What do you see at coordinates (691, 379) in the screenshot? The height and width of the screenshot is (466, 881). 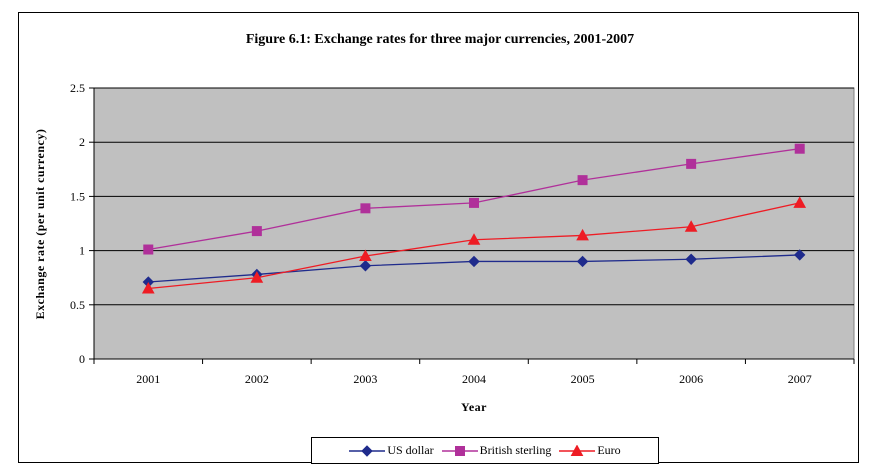 I see `x-tick-label: 2006` at bounding box center [691, 379].